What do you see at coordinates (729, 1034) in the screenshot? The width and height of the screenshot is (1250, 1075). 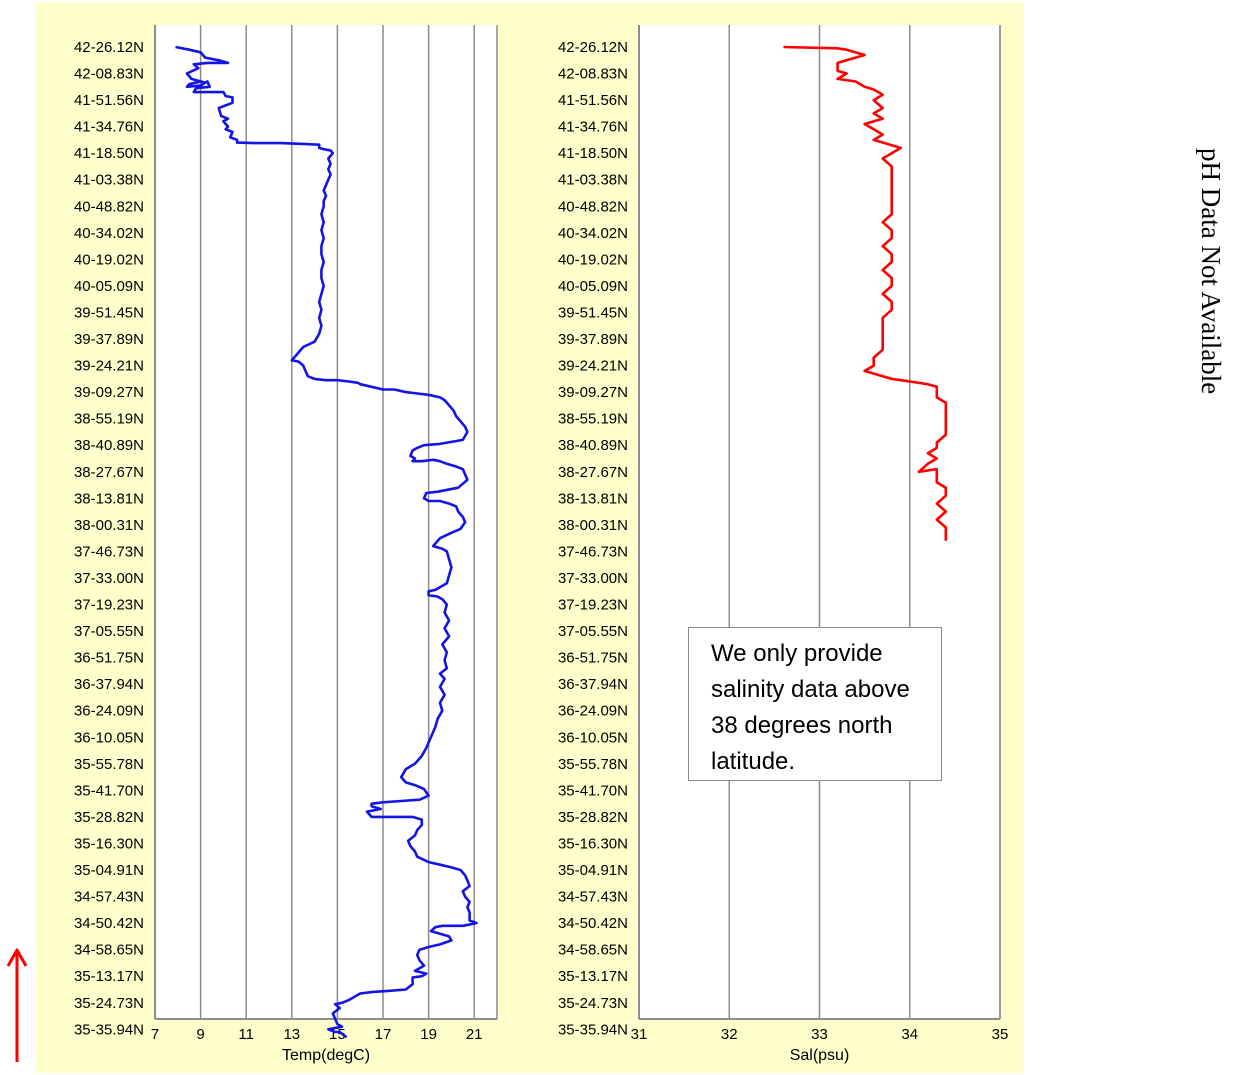 I see `sal-x-tick-label: 32` at bounding box center [729, 1034].